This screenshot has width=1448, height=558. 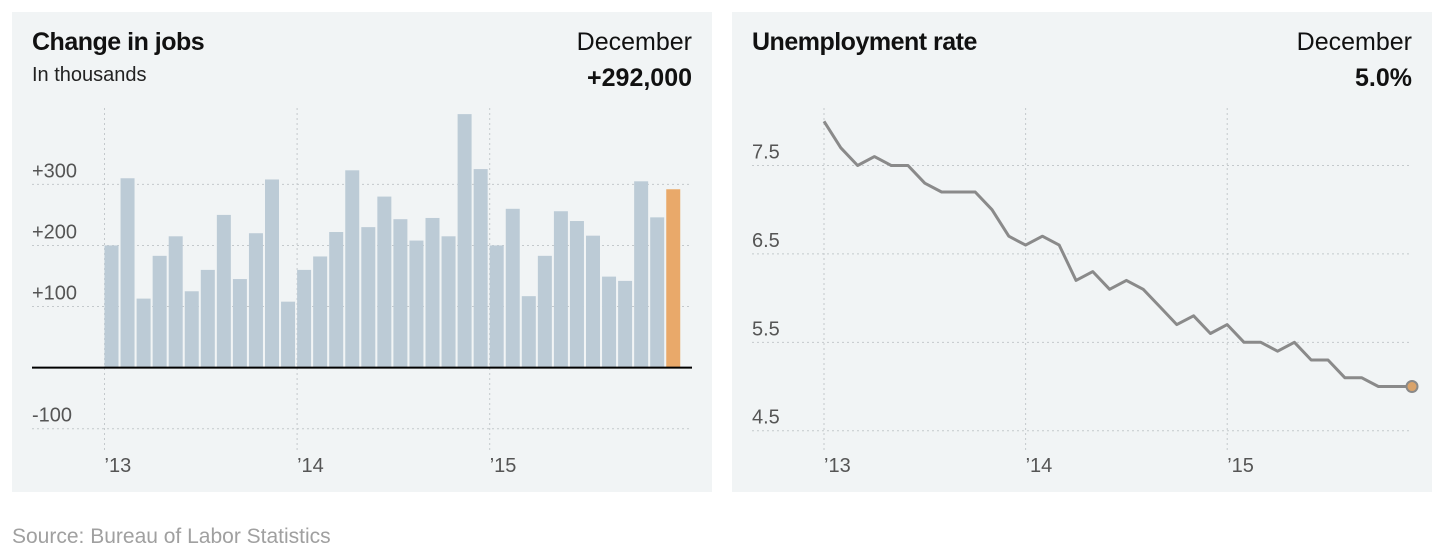 What do you see at coordinates (864, 42) in the screenshot?
I see `unemployment-title: Unemployment rate` at bounding box center [864, 42].